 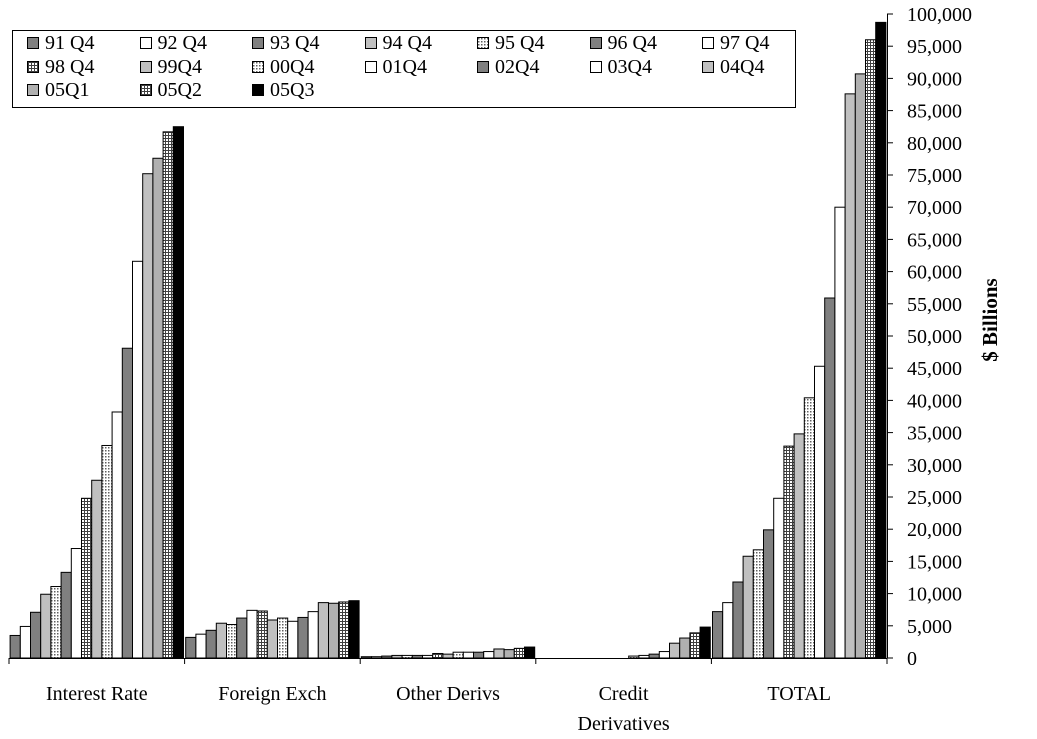 I want to click on legend-label: 97 Q4, so click(x=745, y=43).